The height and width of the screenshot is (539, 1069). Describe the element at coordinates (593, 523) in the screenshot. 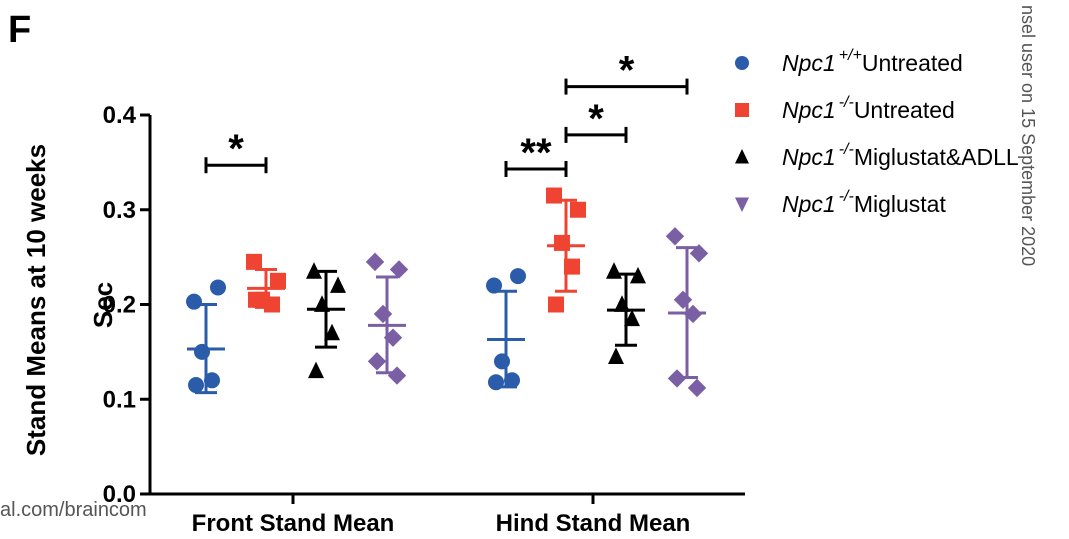

I see `x-tick-label: Hind Stand Mean` at that location.